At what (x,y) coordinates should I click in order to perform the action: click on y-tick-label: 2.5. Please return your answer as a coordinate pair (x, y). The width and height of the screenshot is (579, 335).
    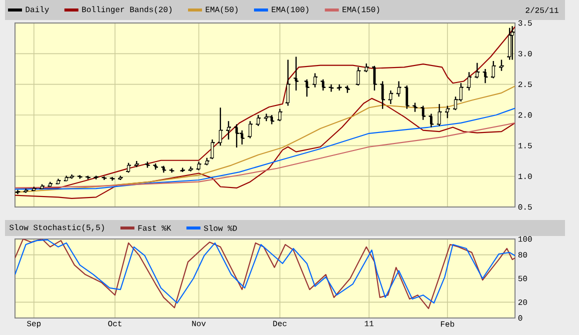
    Looking at the image, I should click on (525, 85).